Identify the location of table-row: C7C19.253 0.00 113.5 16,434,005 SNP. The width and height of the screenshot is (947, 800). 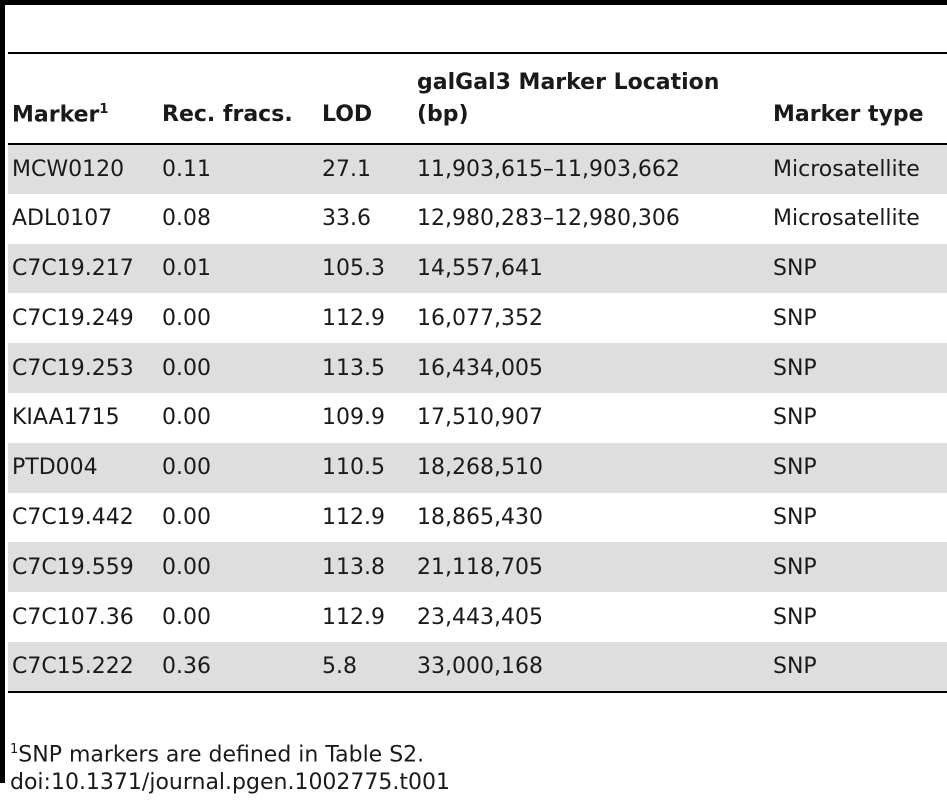
(477, 368).